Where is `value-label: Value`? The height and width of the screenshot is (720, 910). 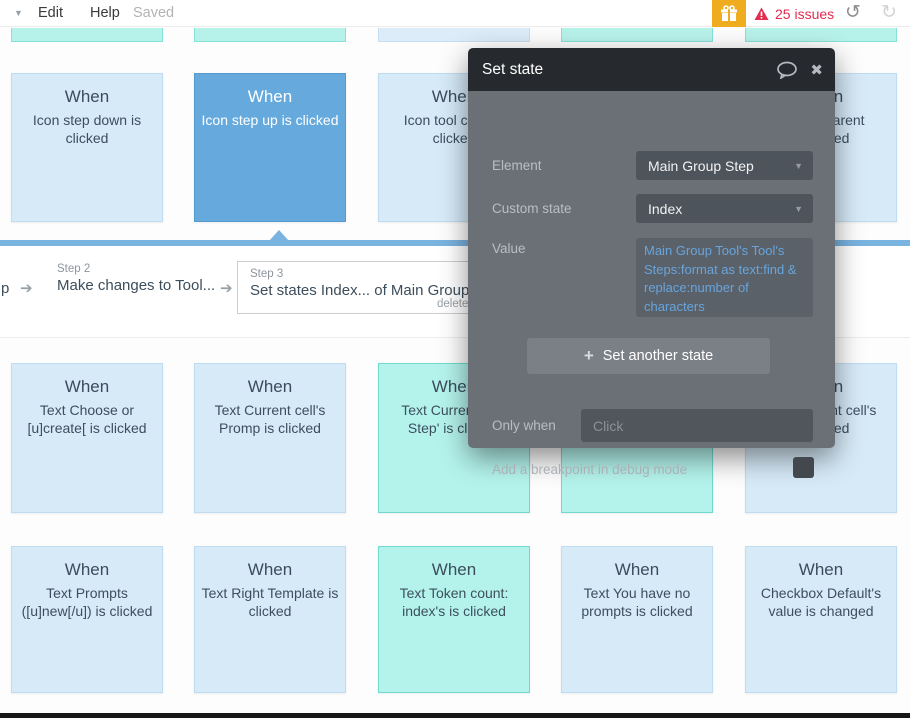
value-label: Value is located at coordinates (509, 248).